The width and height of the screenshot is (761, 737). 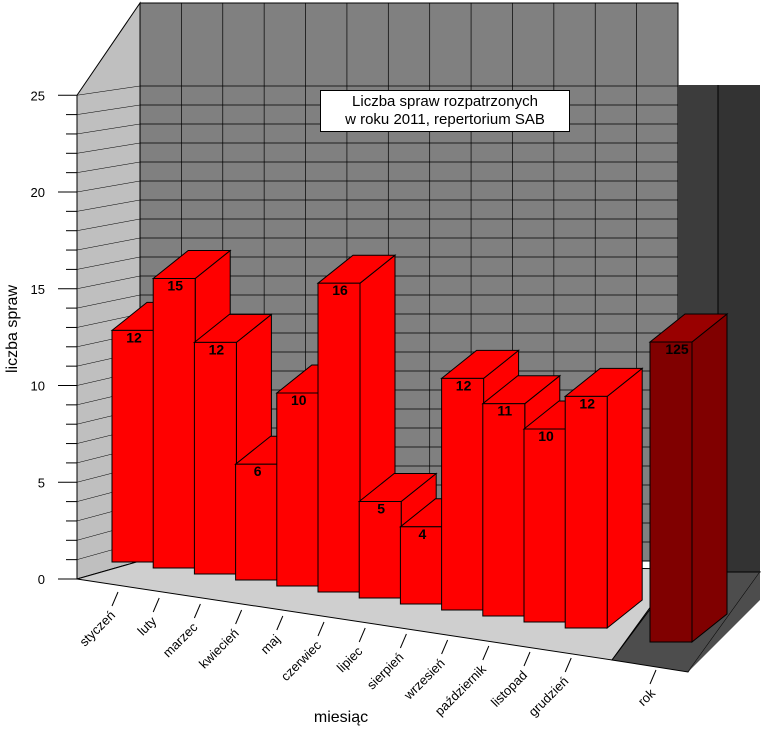 I want to click on y-tick-label: 25, so click(x=38, y=95).